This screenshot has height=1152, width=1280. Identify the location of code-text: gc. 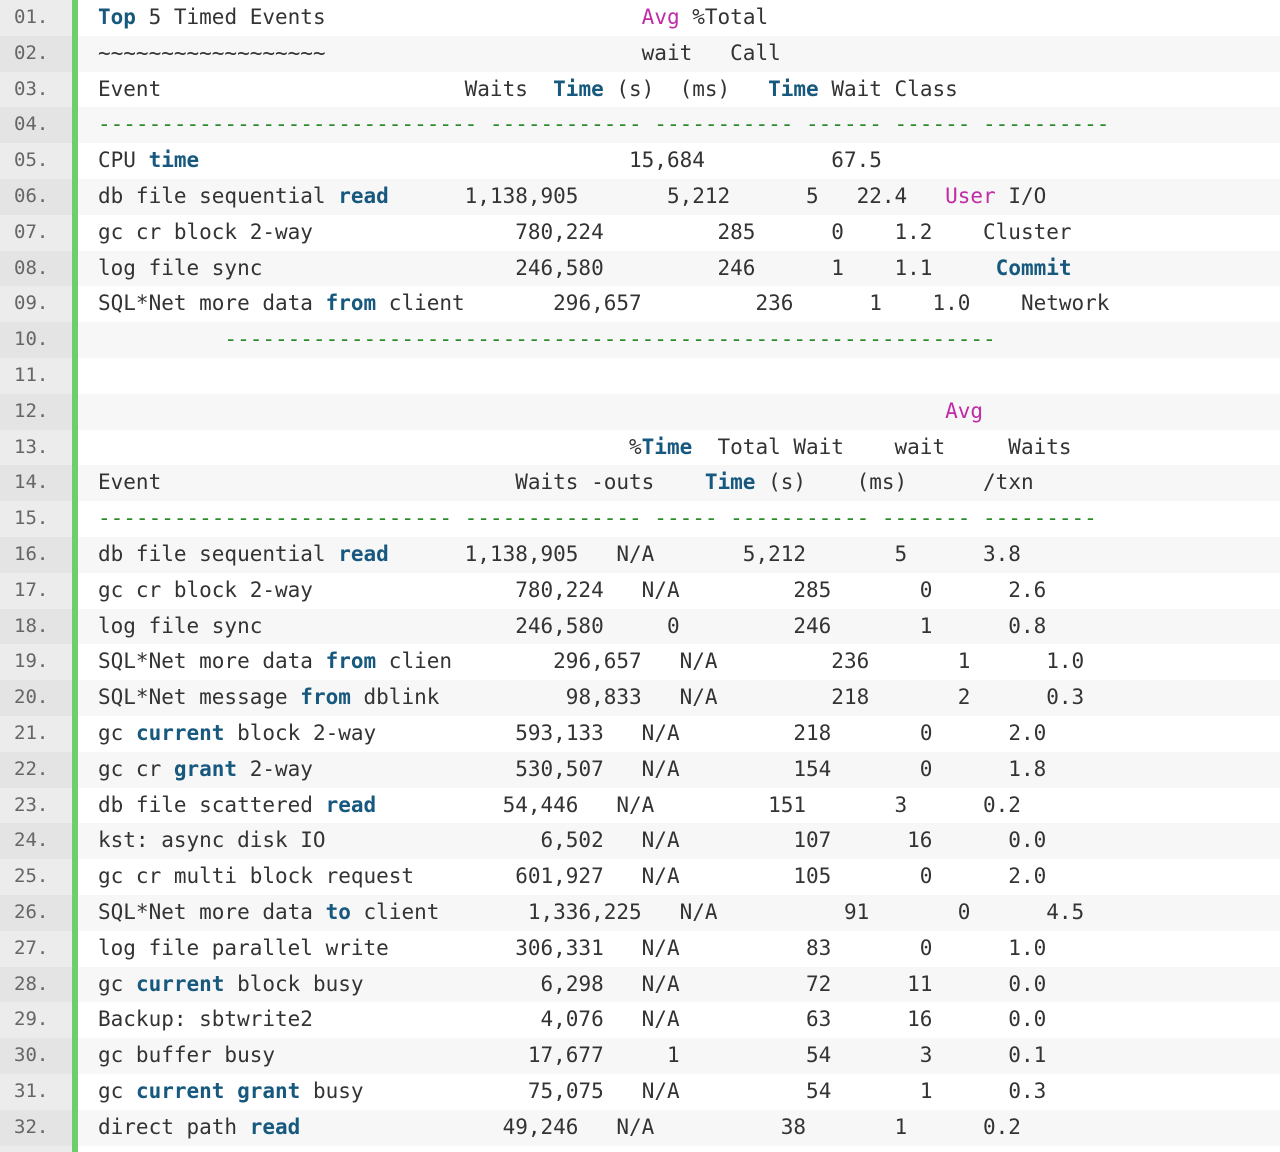
(117, 732).